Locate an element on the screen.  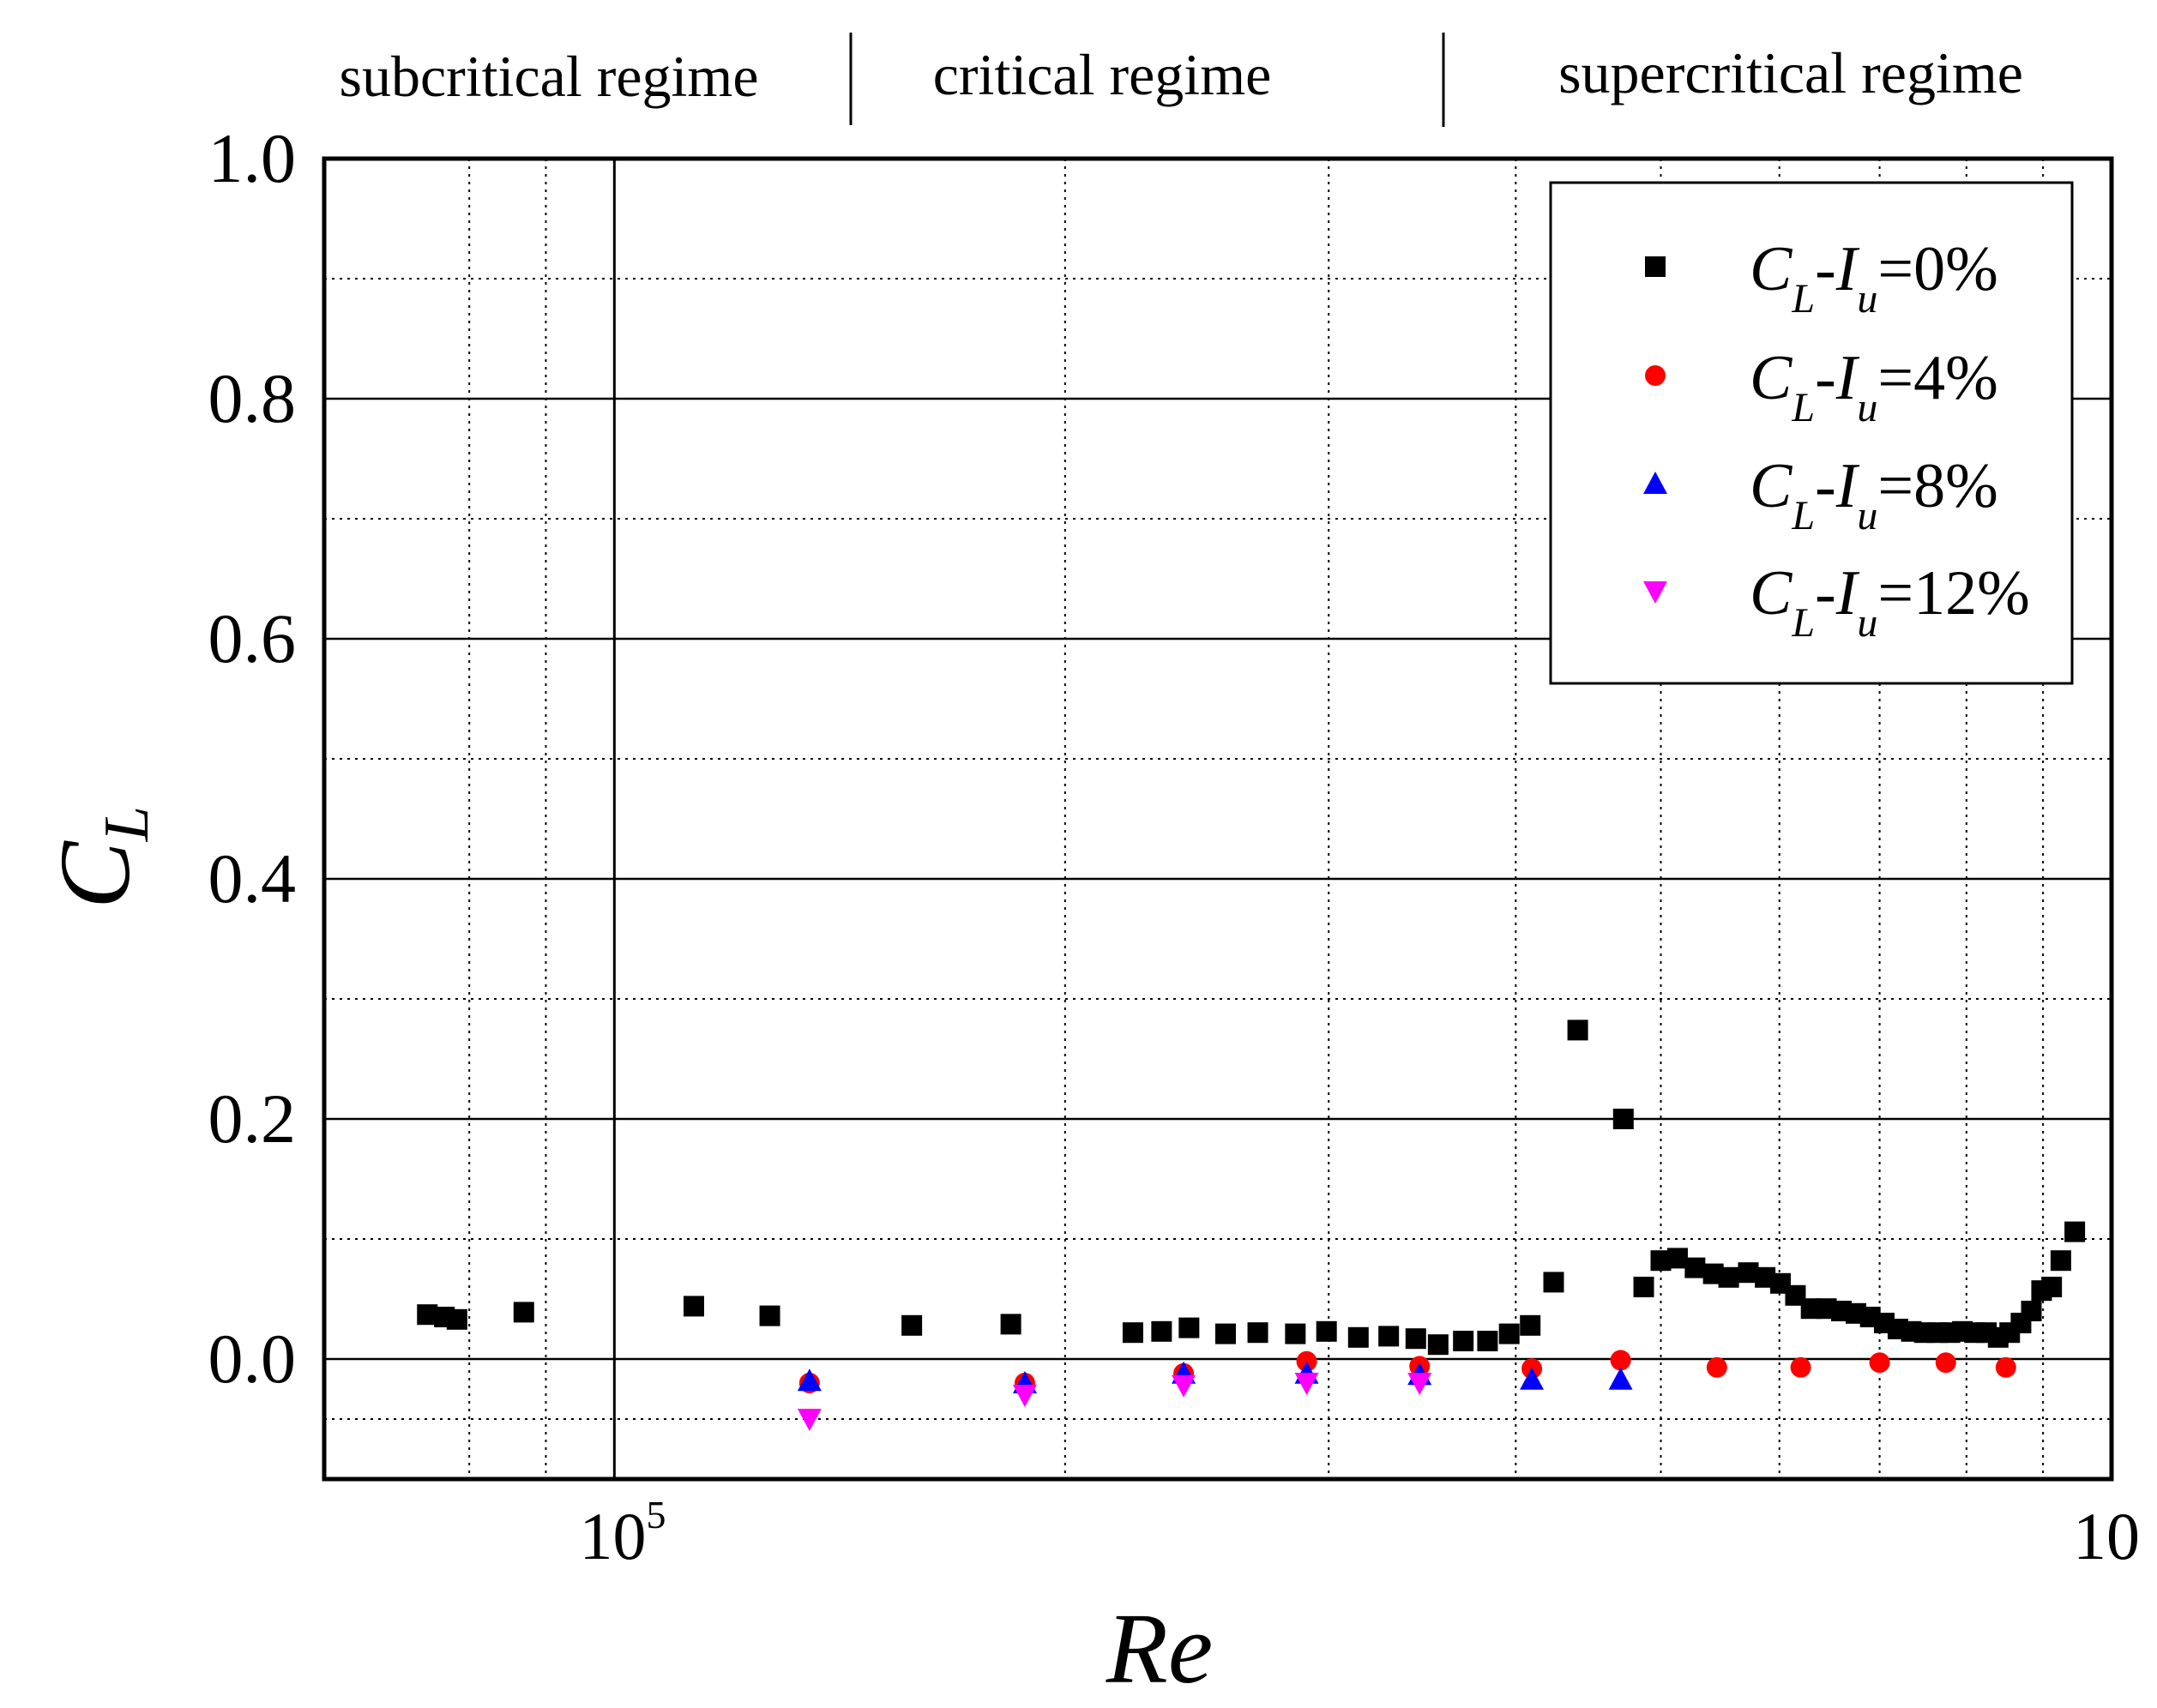
x-tick-label-right: 10 is located at coordinates (2106, 1536).